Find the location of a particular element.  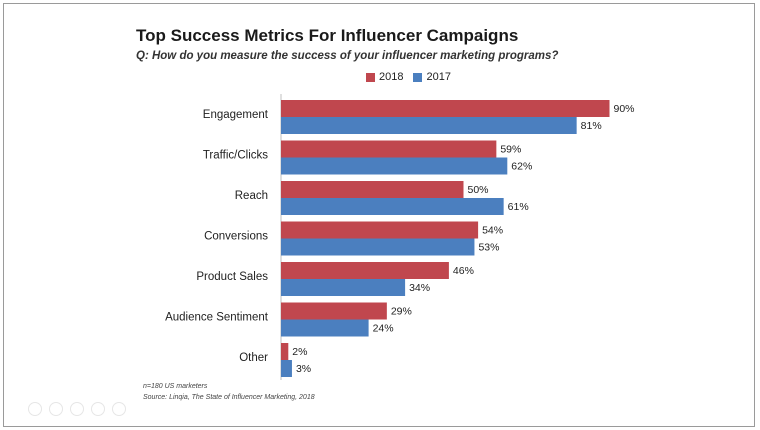

data-label: 50% is located at coordinates (478, 190).